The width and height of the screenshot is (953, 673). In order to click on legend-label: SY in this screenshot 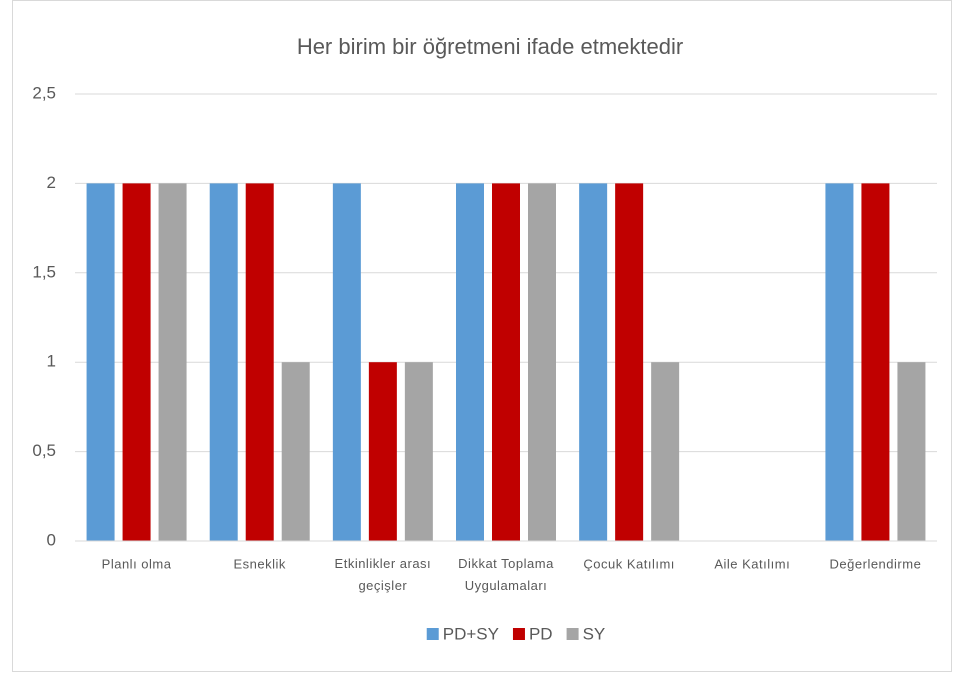, I will do `click(594, 633)`.